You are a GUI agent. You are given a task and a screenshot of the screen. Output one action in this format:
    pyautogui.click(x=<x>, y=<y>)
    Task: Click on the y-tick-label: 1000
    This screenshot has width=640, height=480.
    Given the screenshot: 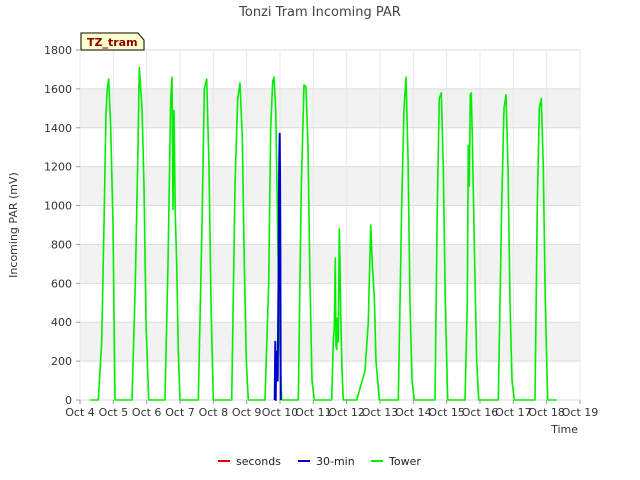 What is the action you would take?
    pyautogui.click(x=58, y=206)
    